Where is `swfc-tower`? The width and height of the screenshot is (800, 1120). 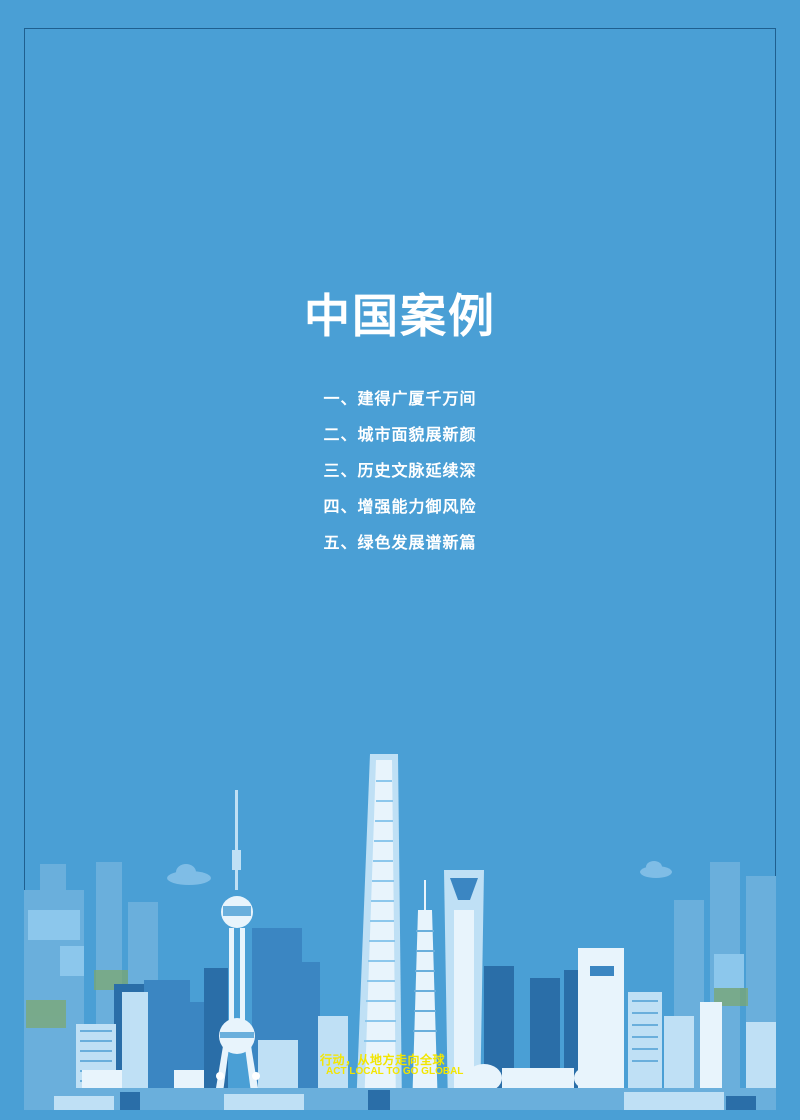 swfc-tower is located at coordinates (464, 990).